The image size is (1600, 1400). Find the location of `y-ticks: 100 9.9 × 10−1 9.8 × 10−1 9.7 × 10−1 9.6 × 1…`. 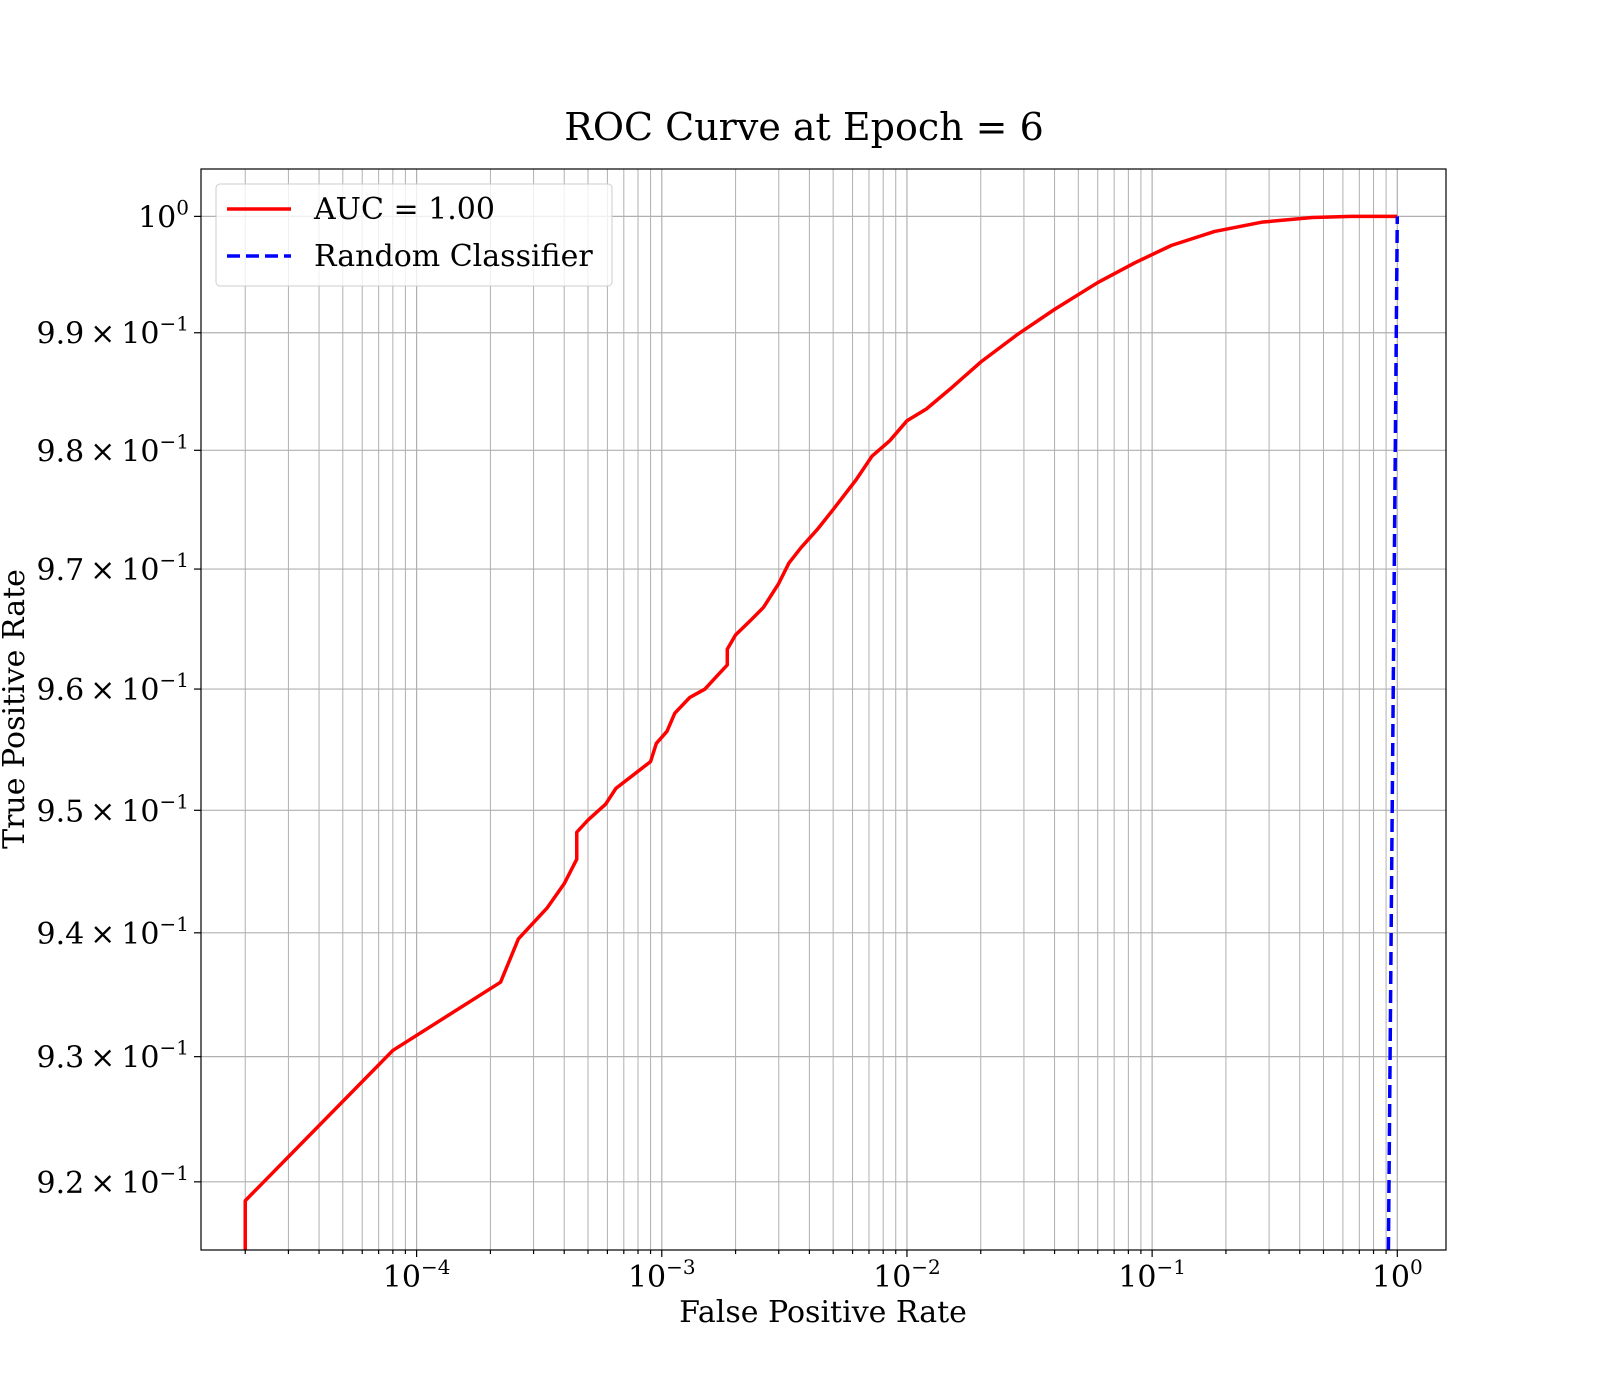

y-ticks: 100 9.9 × 10−1 9.8 × 10−1 9.7 × 10−1 9.6 × 1… is located at coordinates (118, 698).